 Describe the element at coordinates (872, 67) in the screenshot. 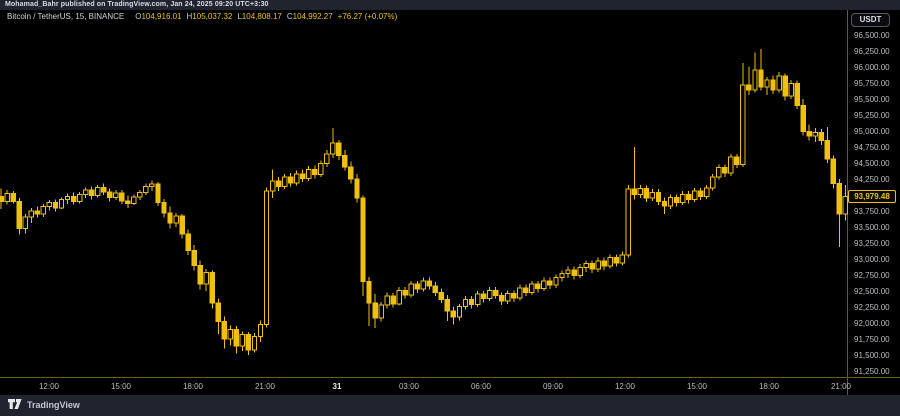

I see `price-tick-label: 96,000.00` at that location.